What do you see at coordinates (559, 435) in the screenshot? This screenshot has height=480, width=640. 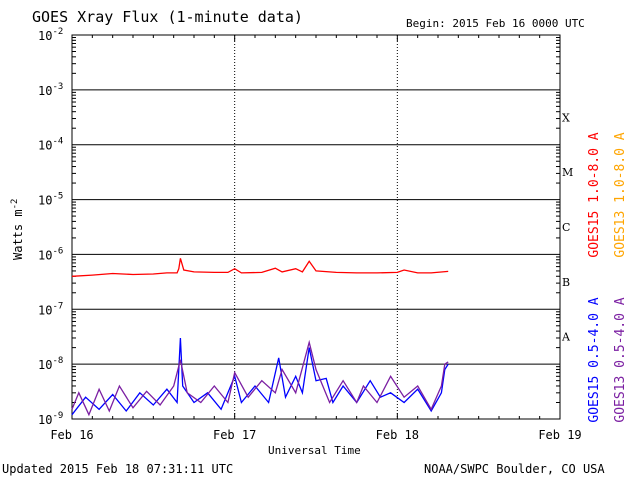 I see `x-tick-label: Feb 19` at bounding box center [559, 435].